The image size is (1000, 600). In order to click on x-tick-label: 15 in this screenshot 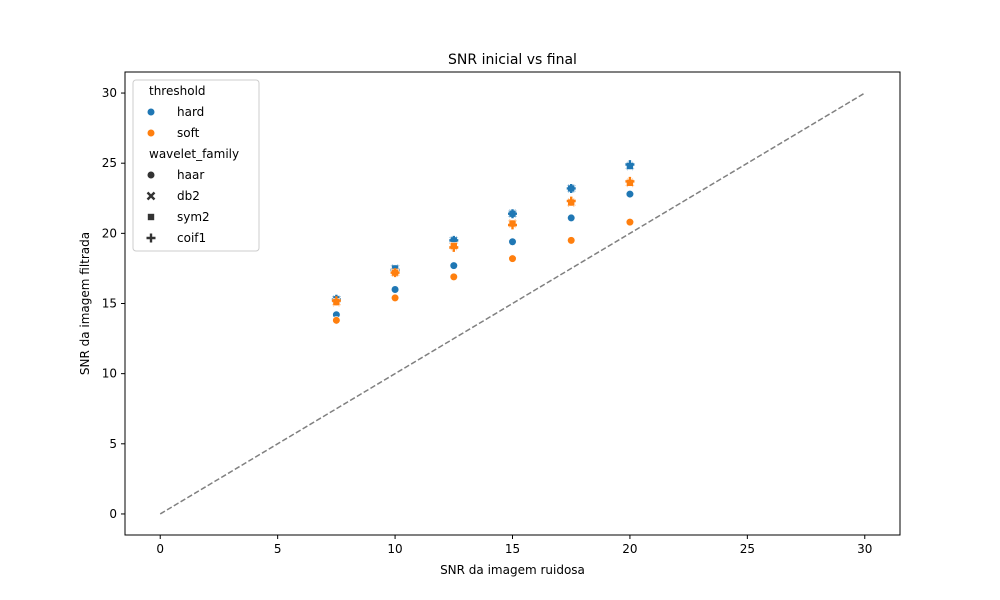, I will do `click(512, 549)`.